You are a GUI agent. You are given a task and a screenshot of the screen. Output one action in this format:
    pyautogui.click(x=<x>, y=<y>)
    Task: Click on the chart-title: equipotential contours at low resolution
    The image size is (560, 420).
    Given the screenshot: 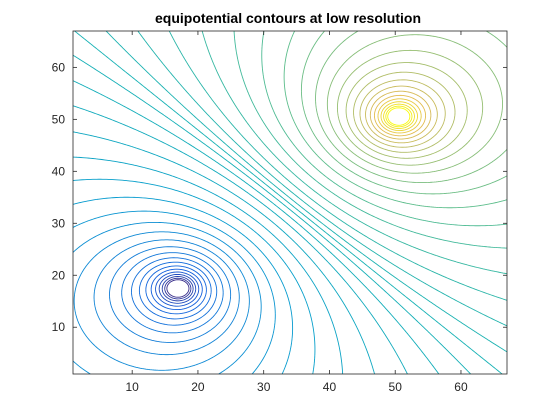 What is the action you would take?
    pyautogui.click(x=288, y=18)
    